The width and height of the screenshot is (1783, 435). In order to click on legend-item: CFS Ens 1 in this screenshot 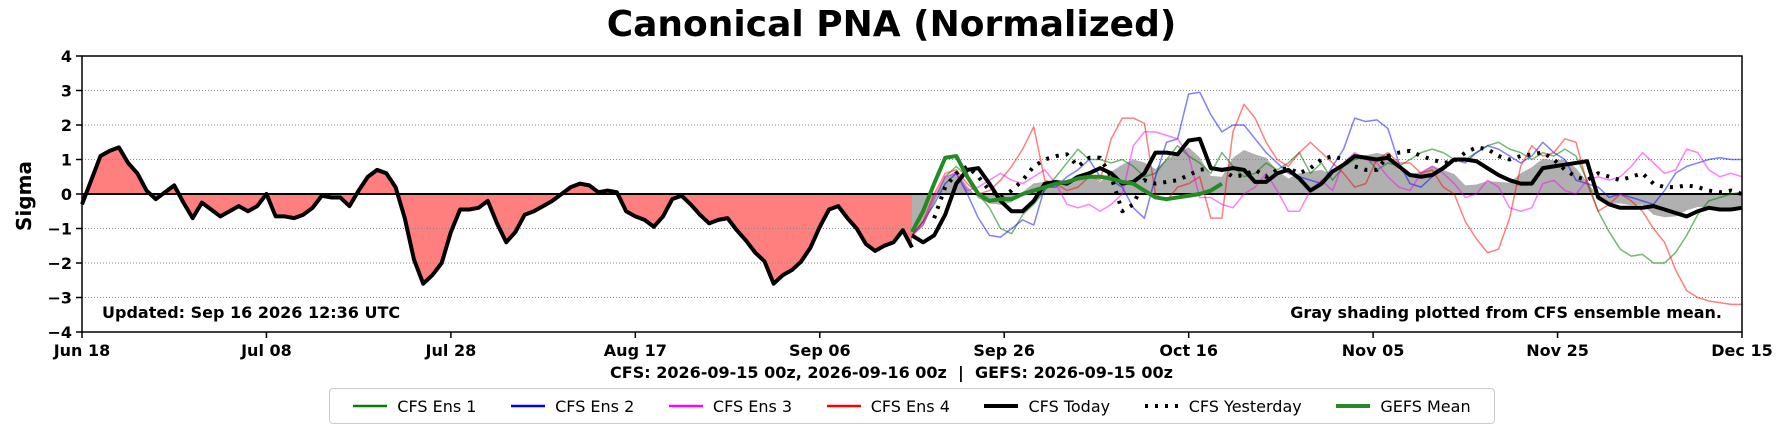, I will do `click(414, 406)`.